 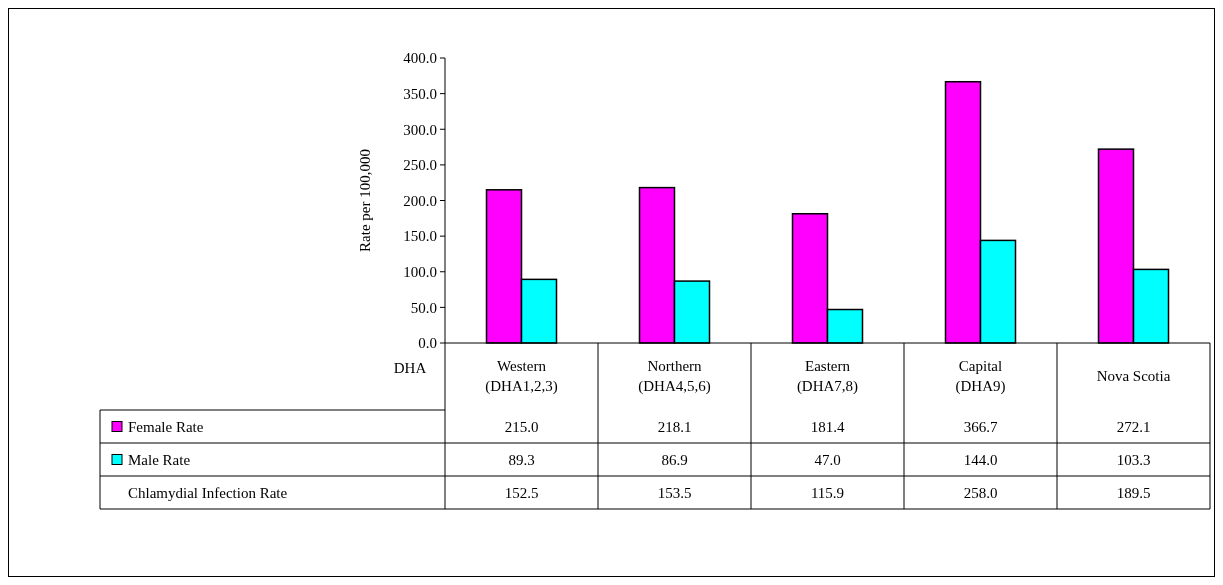 What do you see at coordinates (423, 307) in the screenshot?
I see `y-tick-label: 50.0` at bounding box center [423, 307].